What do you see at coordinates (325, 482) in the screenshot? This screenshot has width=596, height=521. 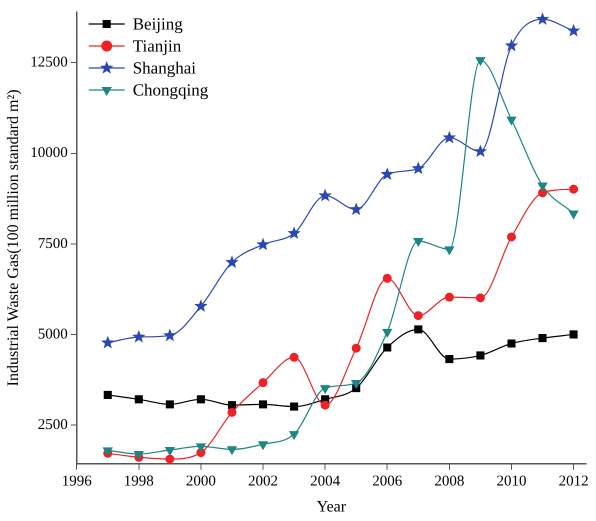 I see `x-tick-label: 2004` at bounding box center [325, 482].